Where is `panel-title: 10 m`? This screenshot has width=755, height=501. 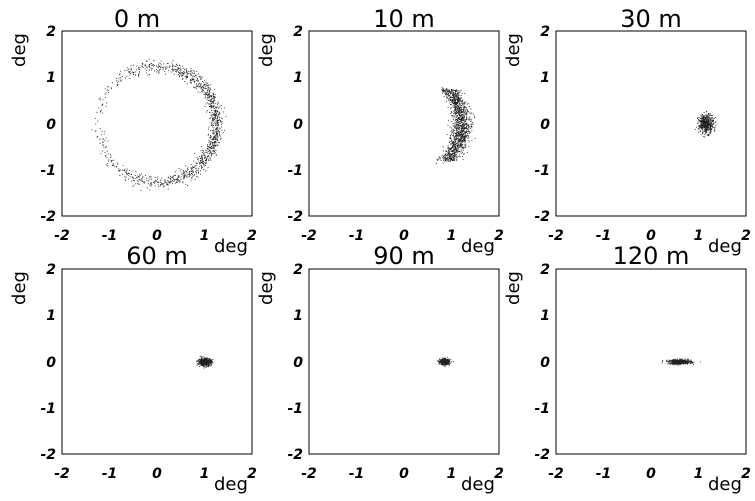 panel-title: 10 m is located at coordinates (404, 19).